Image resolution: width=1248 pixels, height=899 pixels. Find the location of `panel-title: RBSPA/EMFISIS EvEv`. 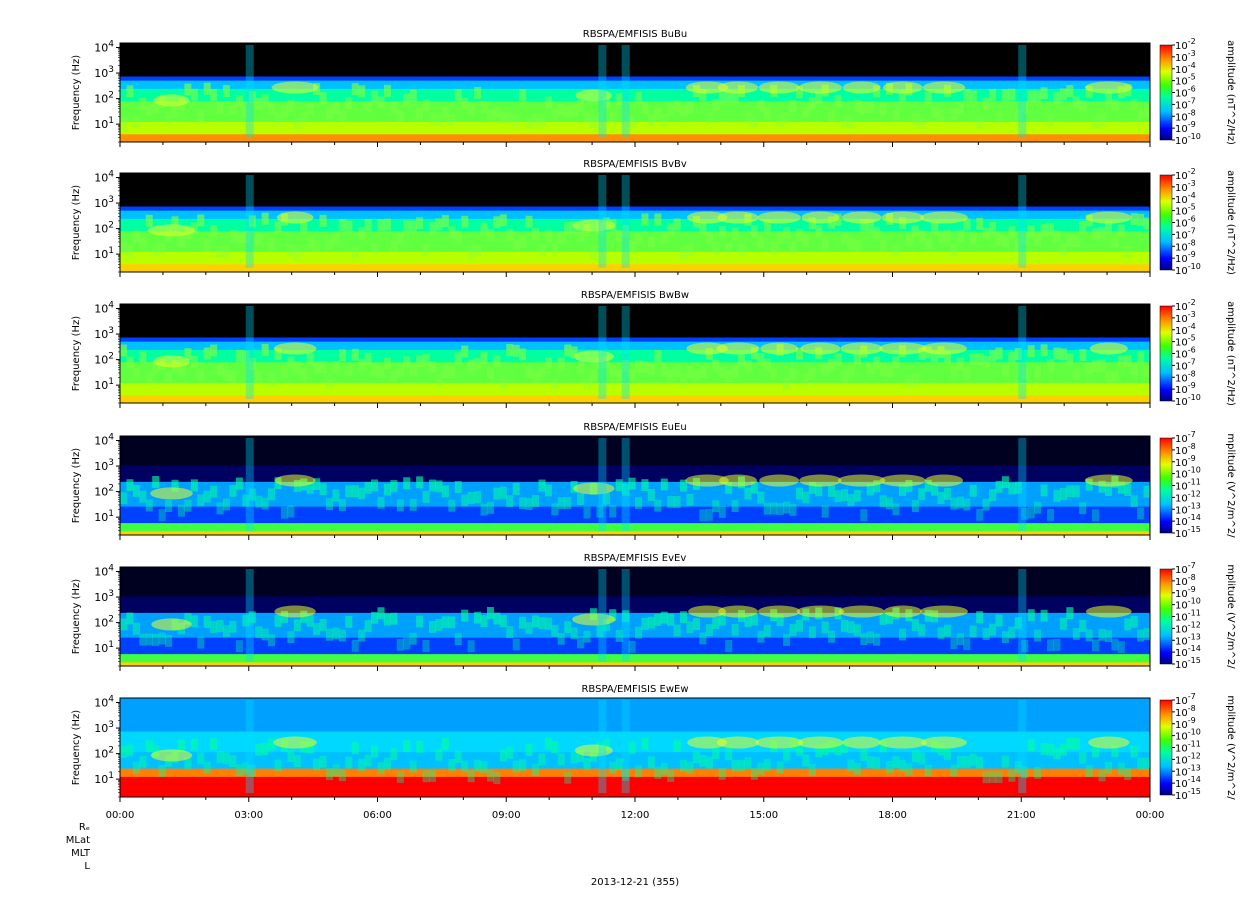

panel-title: RBSPA/EMFISIS EvEv is located at coordinates (635, 558).